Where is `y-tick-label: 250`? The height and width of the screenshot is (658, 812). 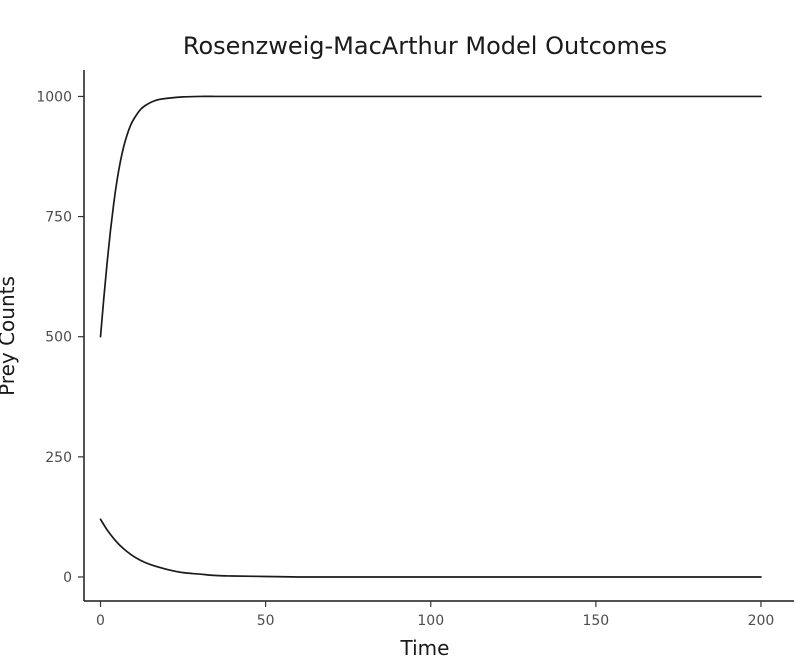
y-tick-label: 250 is located at coordinates (58, 458).